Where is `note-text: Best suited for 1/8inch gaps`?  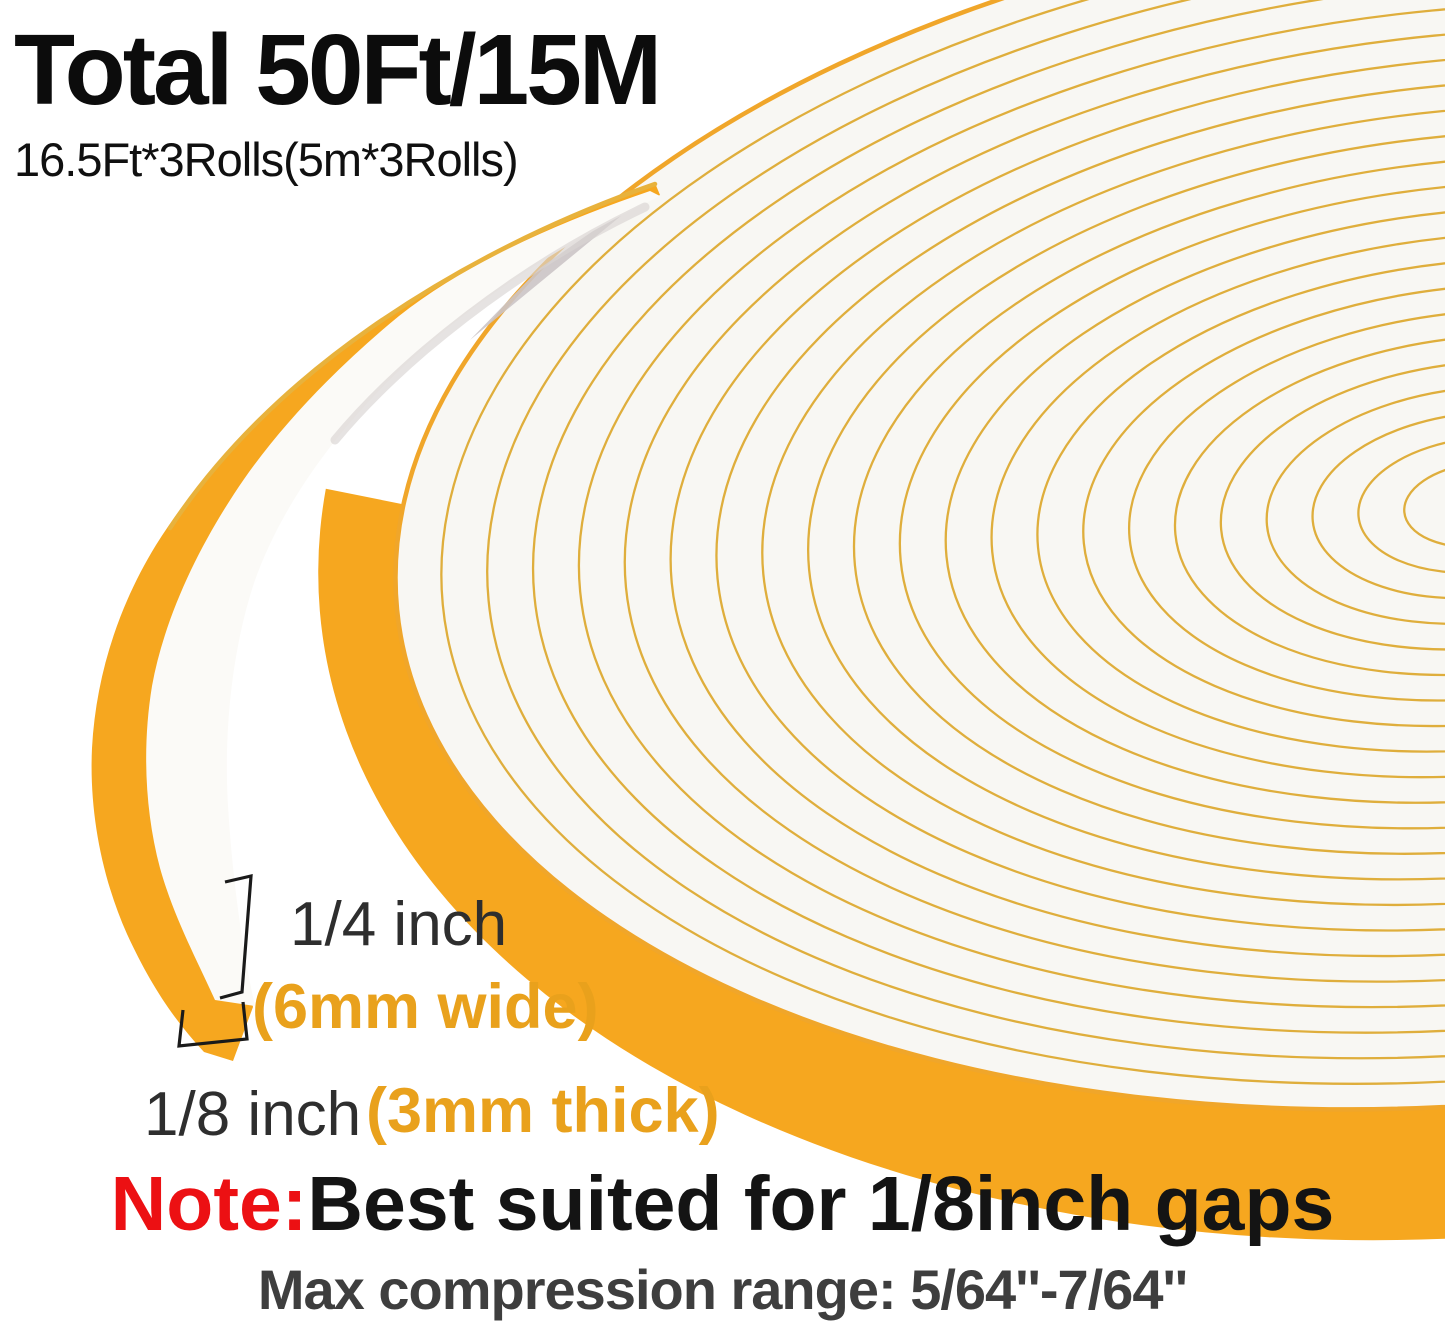
note-text: Best suited for 1/8inch gaps is located at coordinates (821, 1204).